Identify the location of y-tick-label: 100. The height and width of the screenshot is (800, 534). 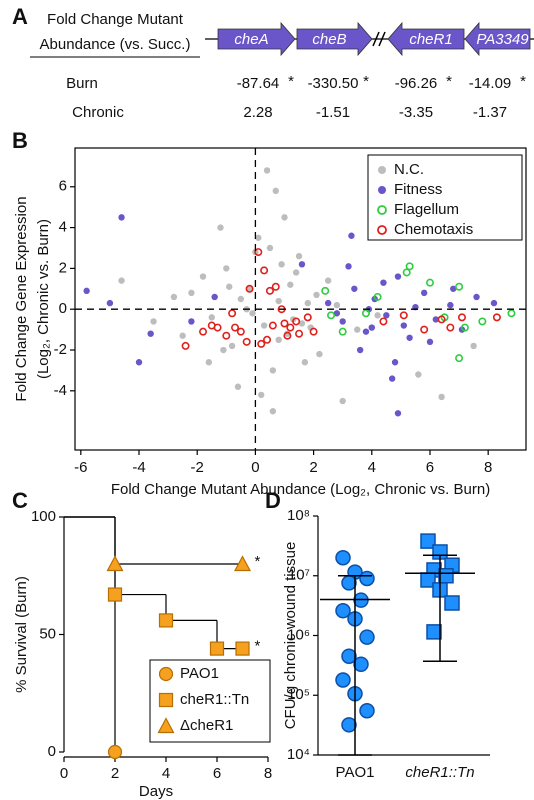
(43, 516).